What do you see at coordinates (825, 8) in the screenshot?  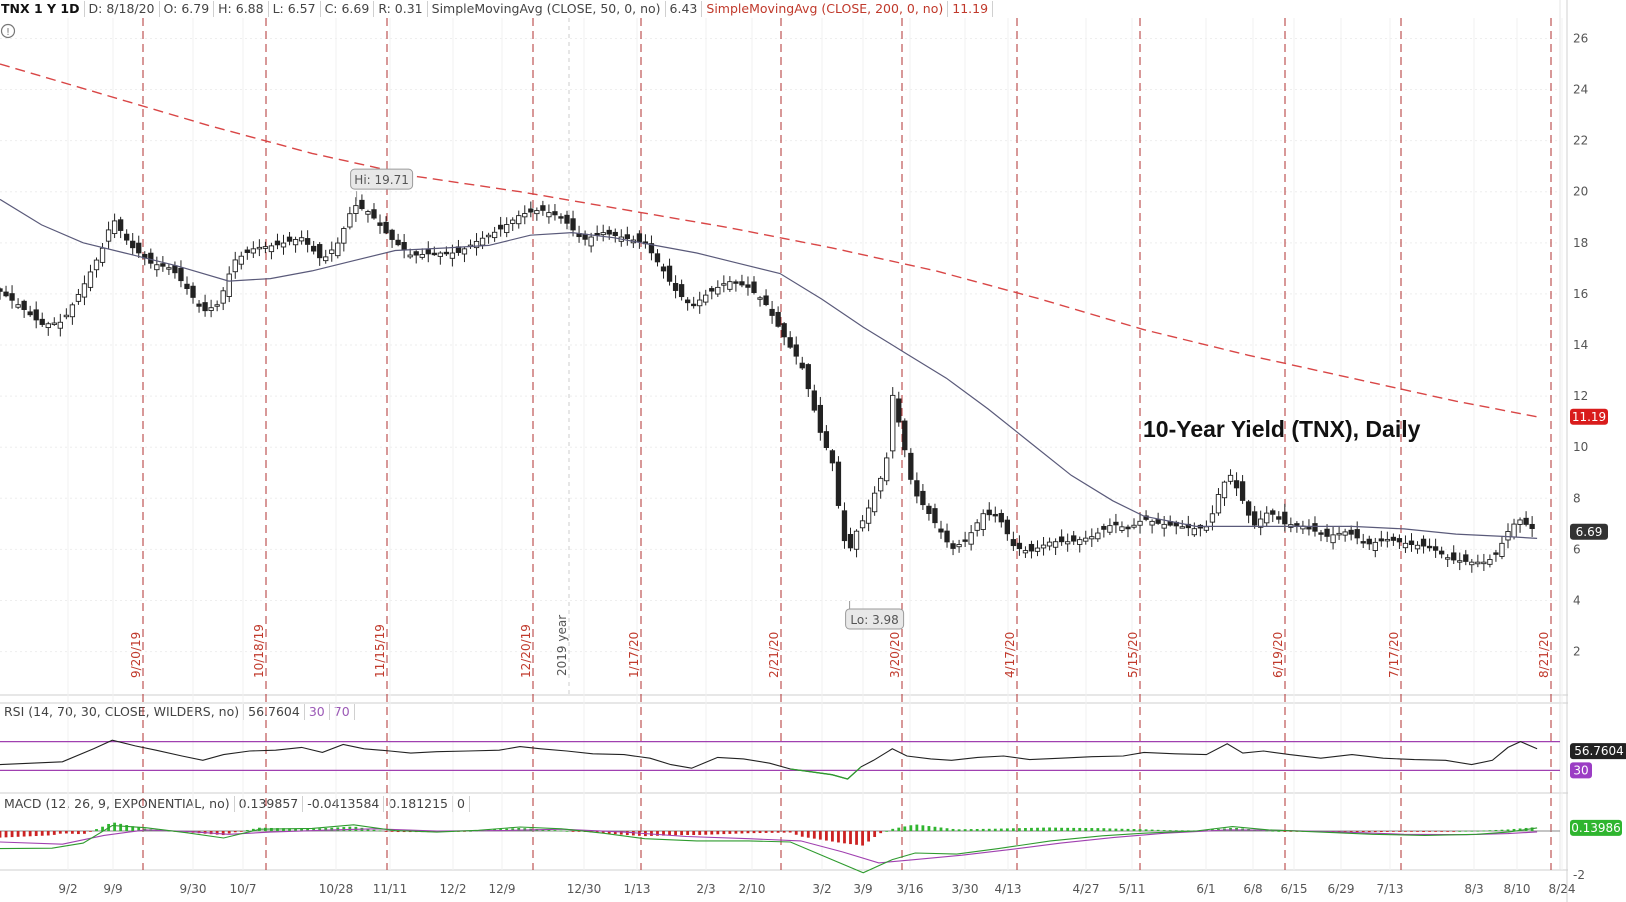 I see `sma200-label: SimpleMovingAvg (CLOSE, 200, 0, no)` at bounding box center [825, 8].